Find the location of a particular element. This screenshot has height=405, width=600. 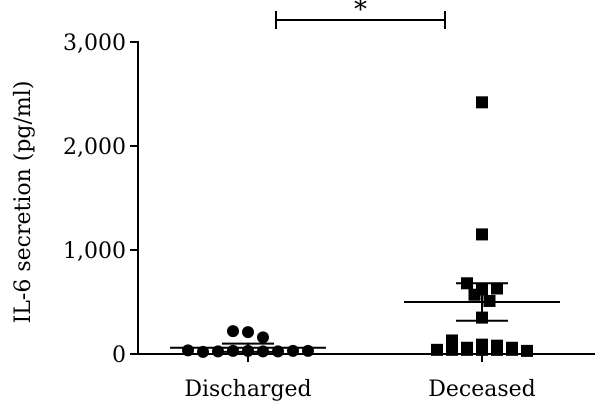

y-tick-label: 1,000 is located at coordinates (94, 251).